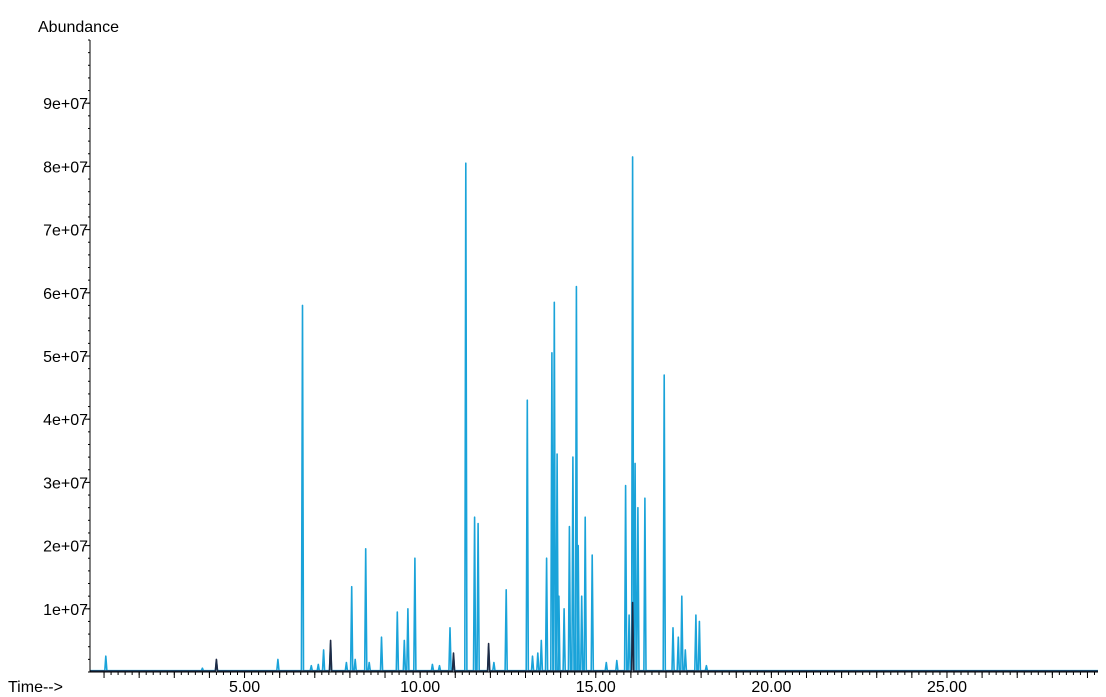  I want to click on x-axis-label: Time-->, so click(35, 687).